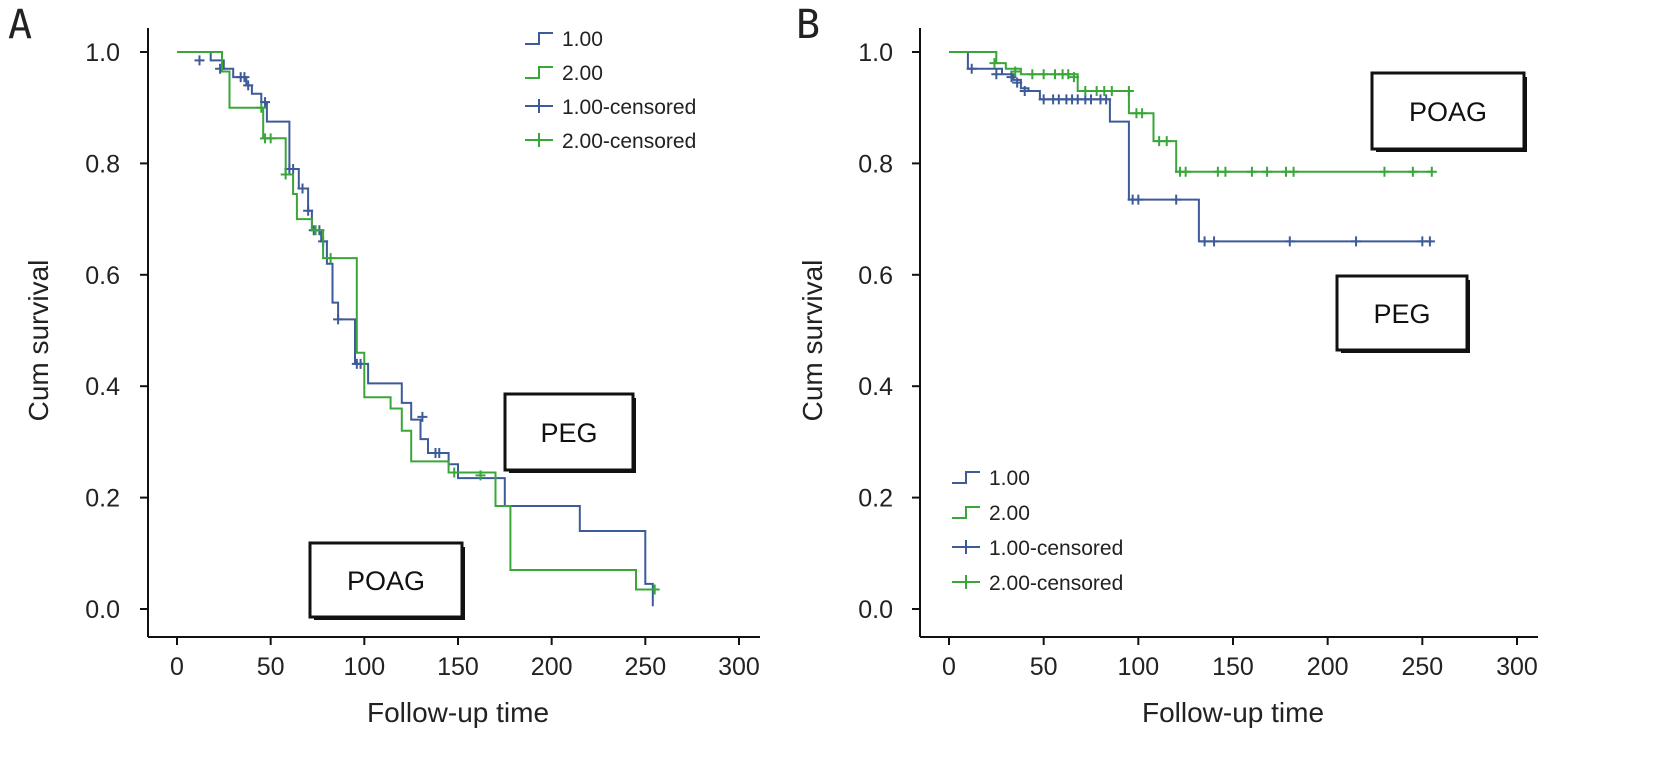 Image resolution: width=1654 pixels, height=772 pixels. Describe the element at coordinates (102, 499) in the screenshot. I see `y-tick-label: 0.2` at that location.